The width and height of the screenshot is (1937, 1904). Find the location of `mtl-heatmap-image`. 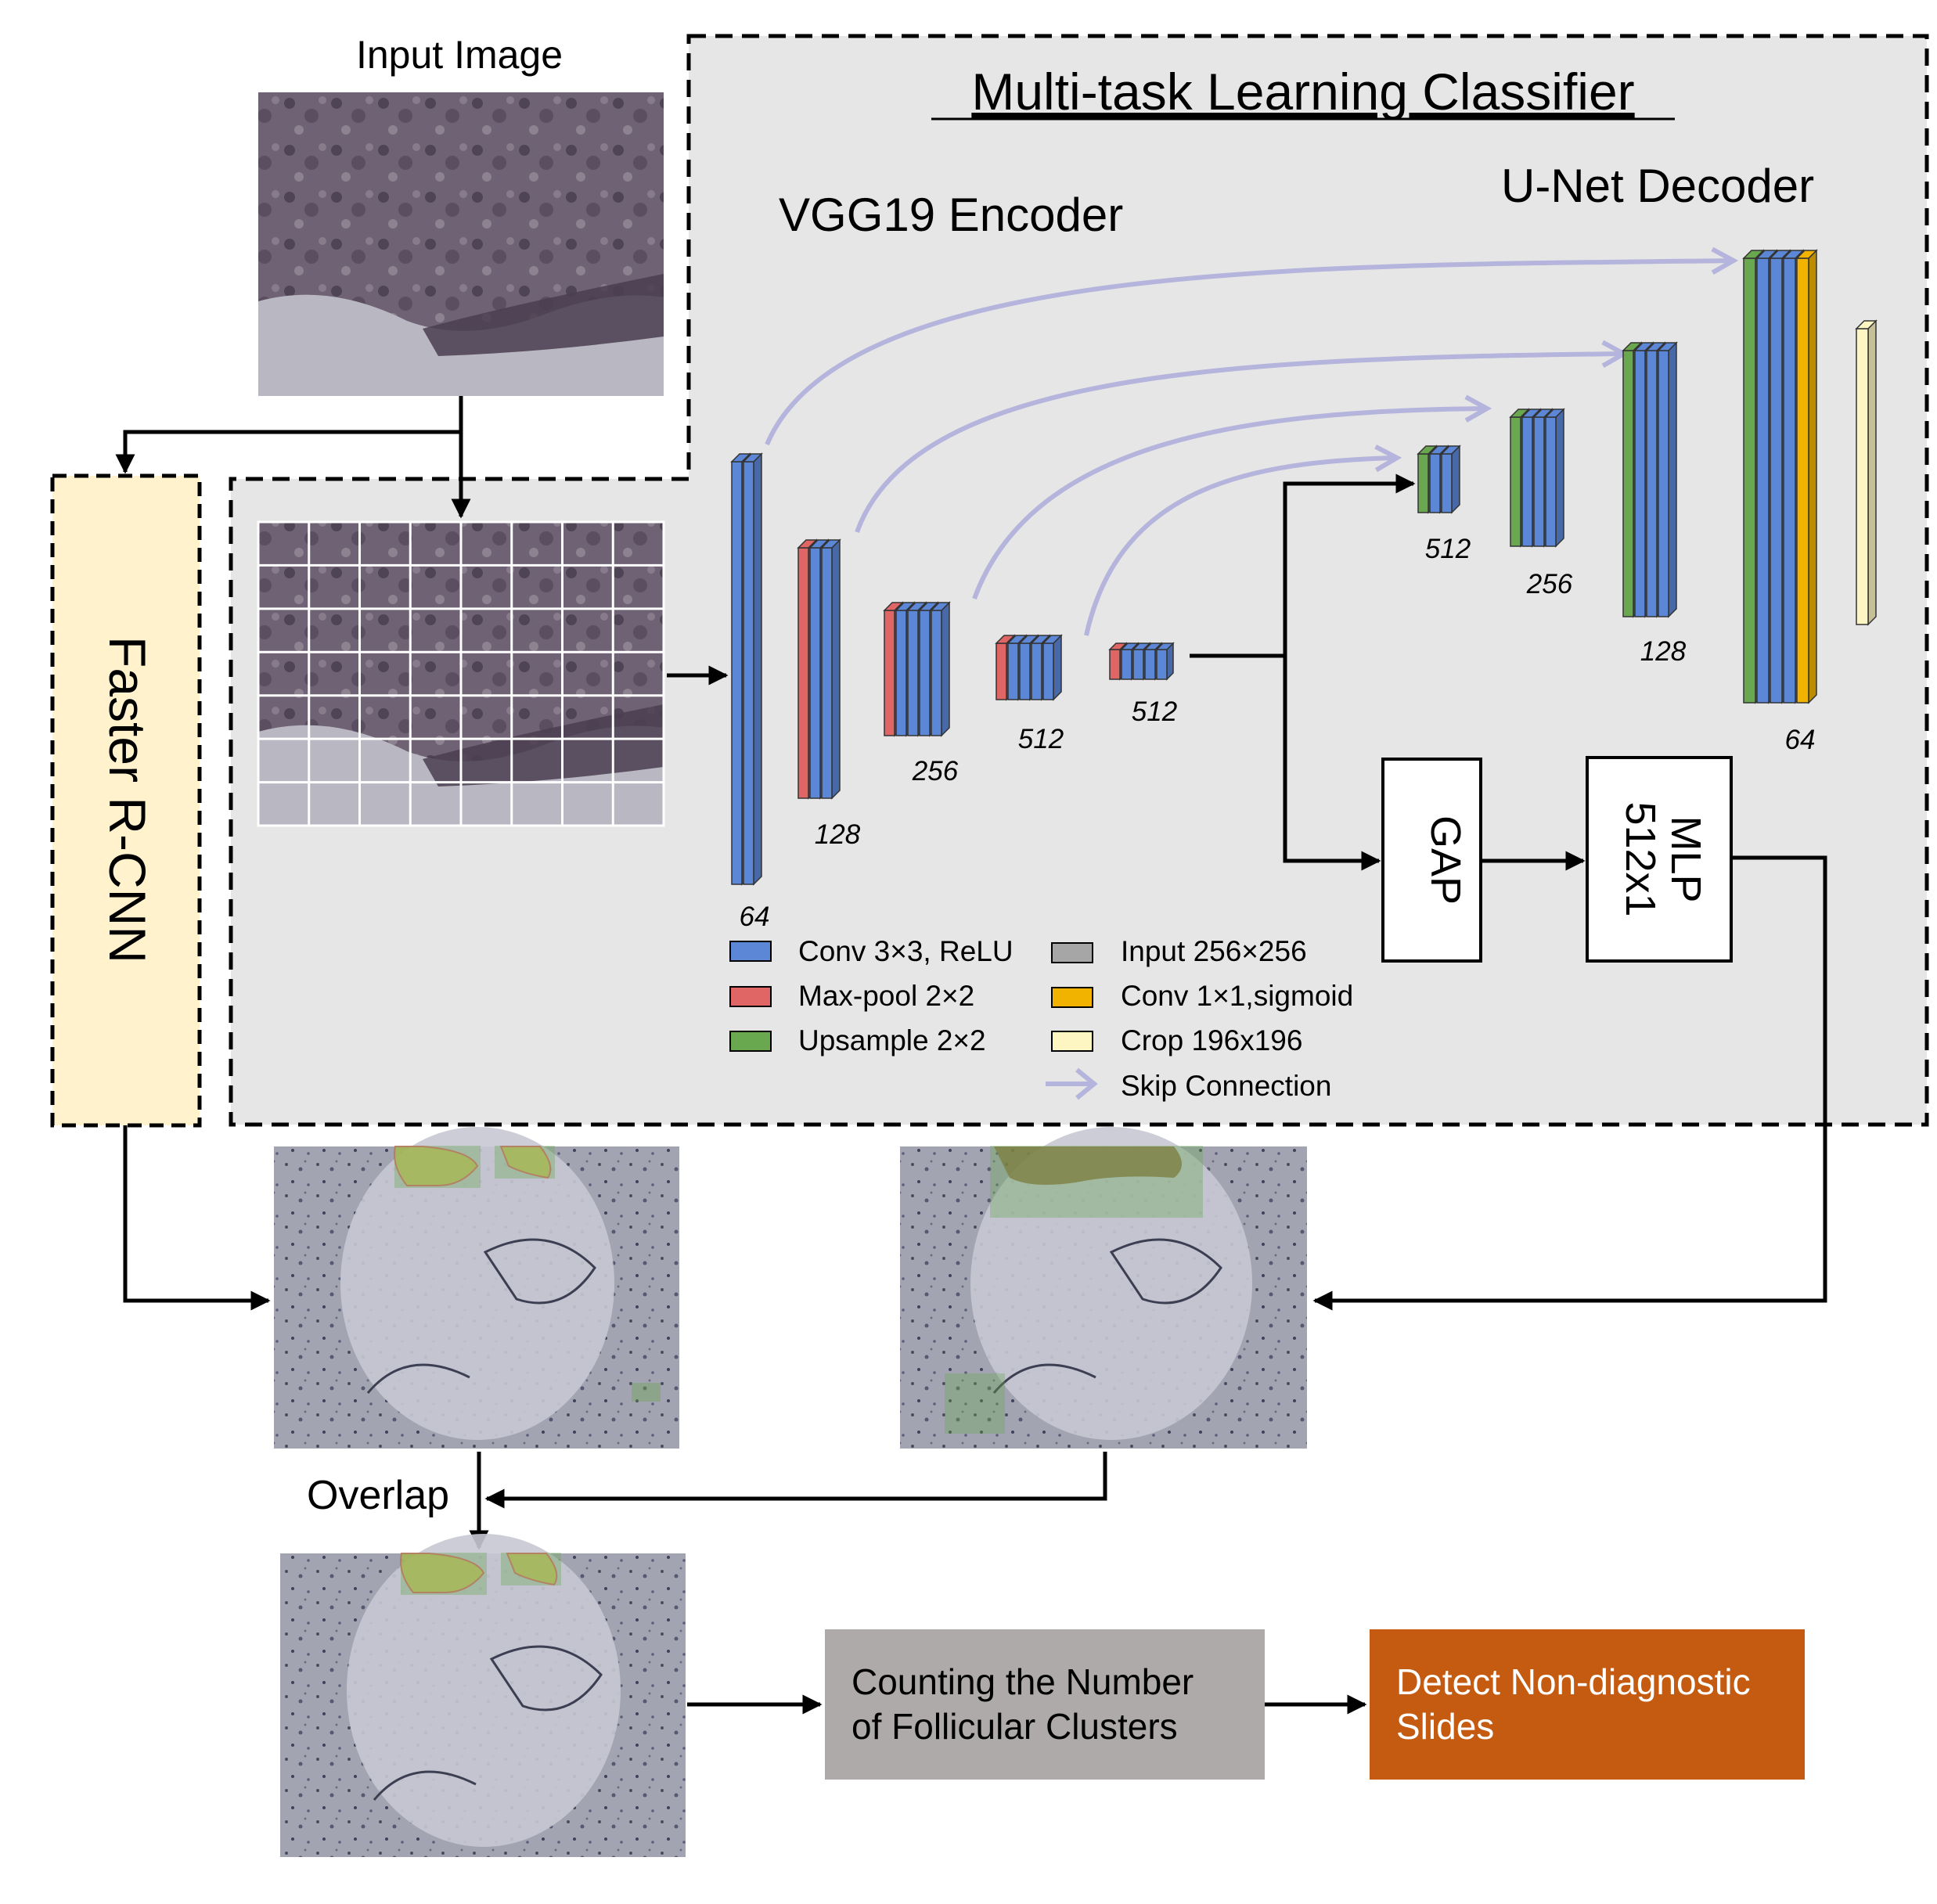

mtl-heatmap-image is located at coordinates (1103, 1288).